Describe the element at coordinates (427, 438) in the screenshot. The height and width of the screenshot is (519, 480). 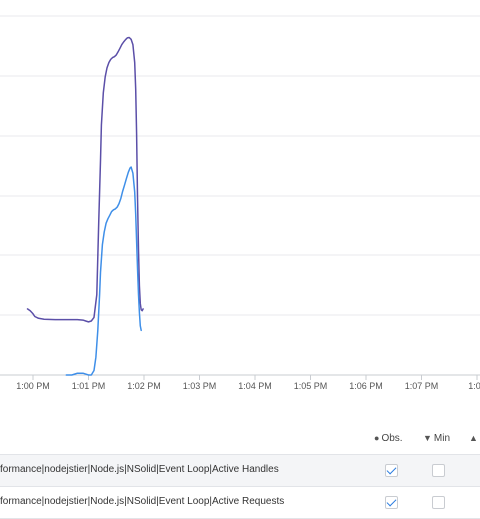
I see `triangle-down-icon: ▼` at that location.